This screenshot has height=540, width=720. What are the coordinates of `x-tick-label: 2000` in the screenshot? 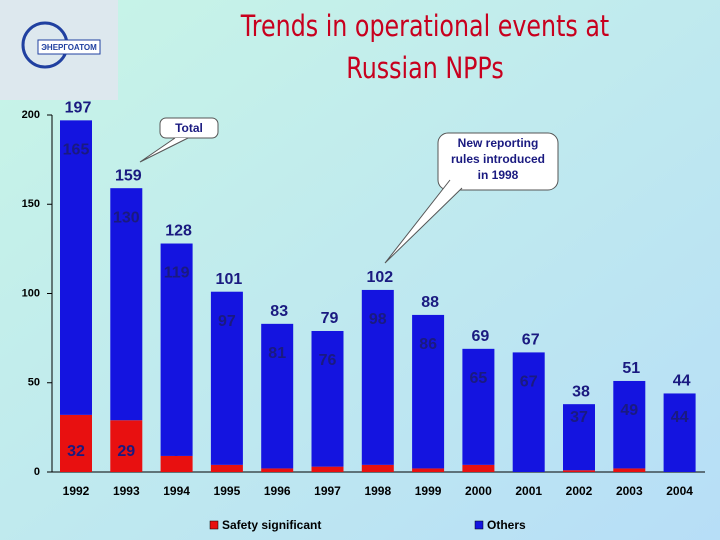 It's located at (478, 491).